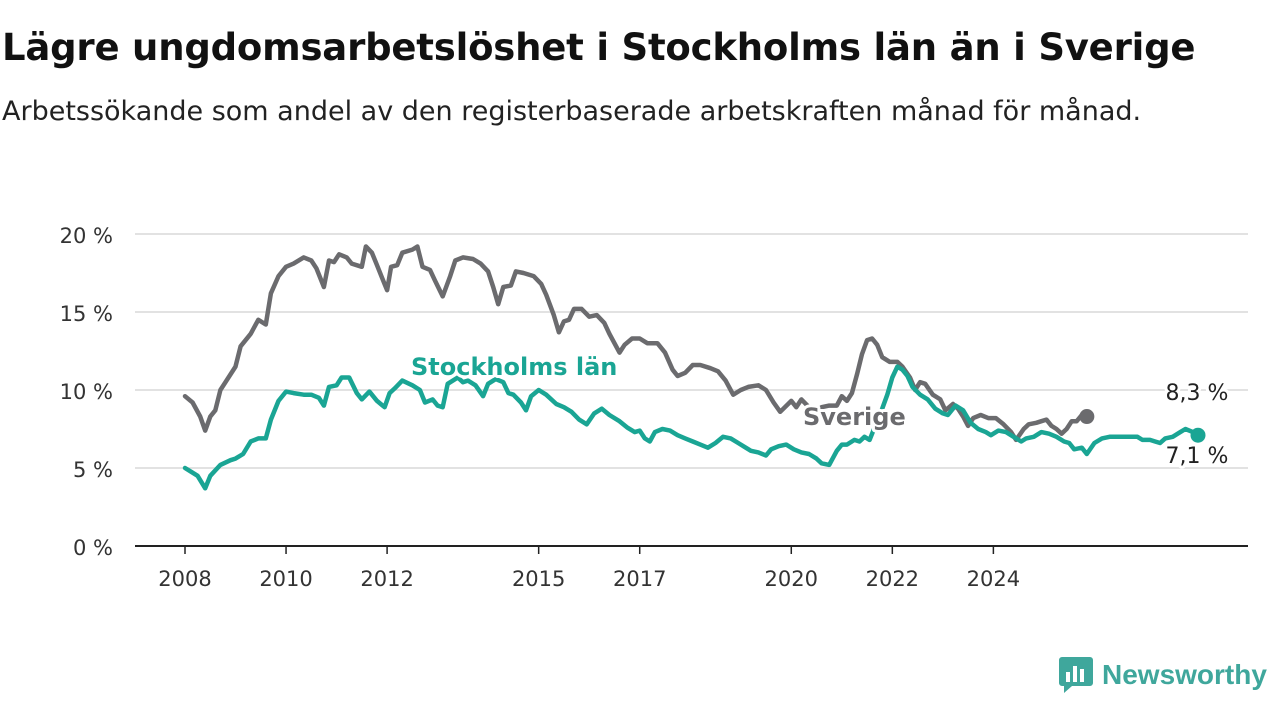 This screenshot has height=720, width=1280. What do you see at coordinates (1197, 393) in the screenshot?
I see `end-label-sverige: 8,3 %` at bounding box center [1197, 393].